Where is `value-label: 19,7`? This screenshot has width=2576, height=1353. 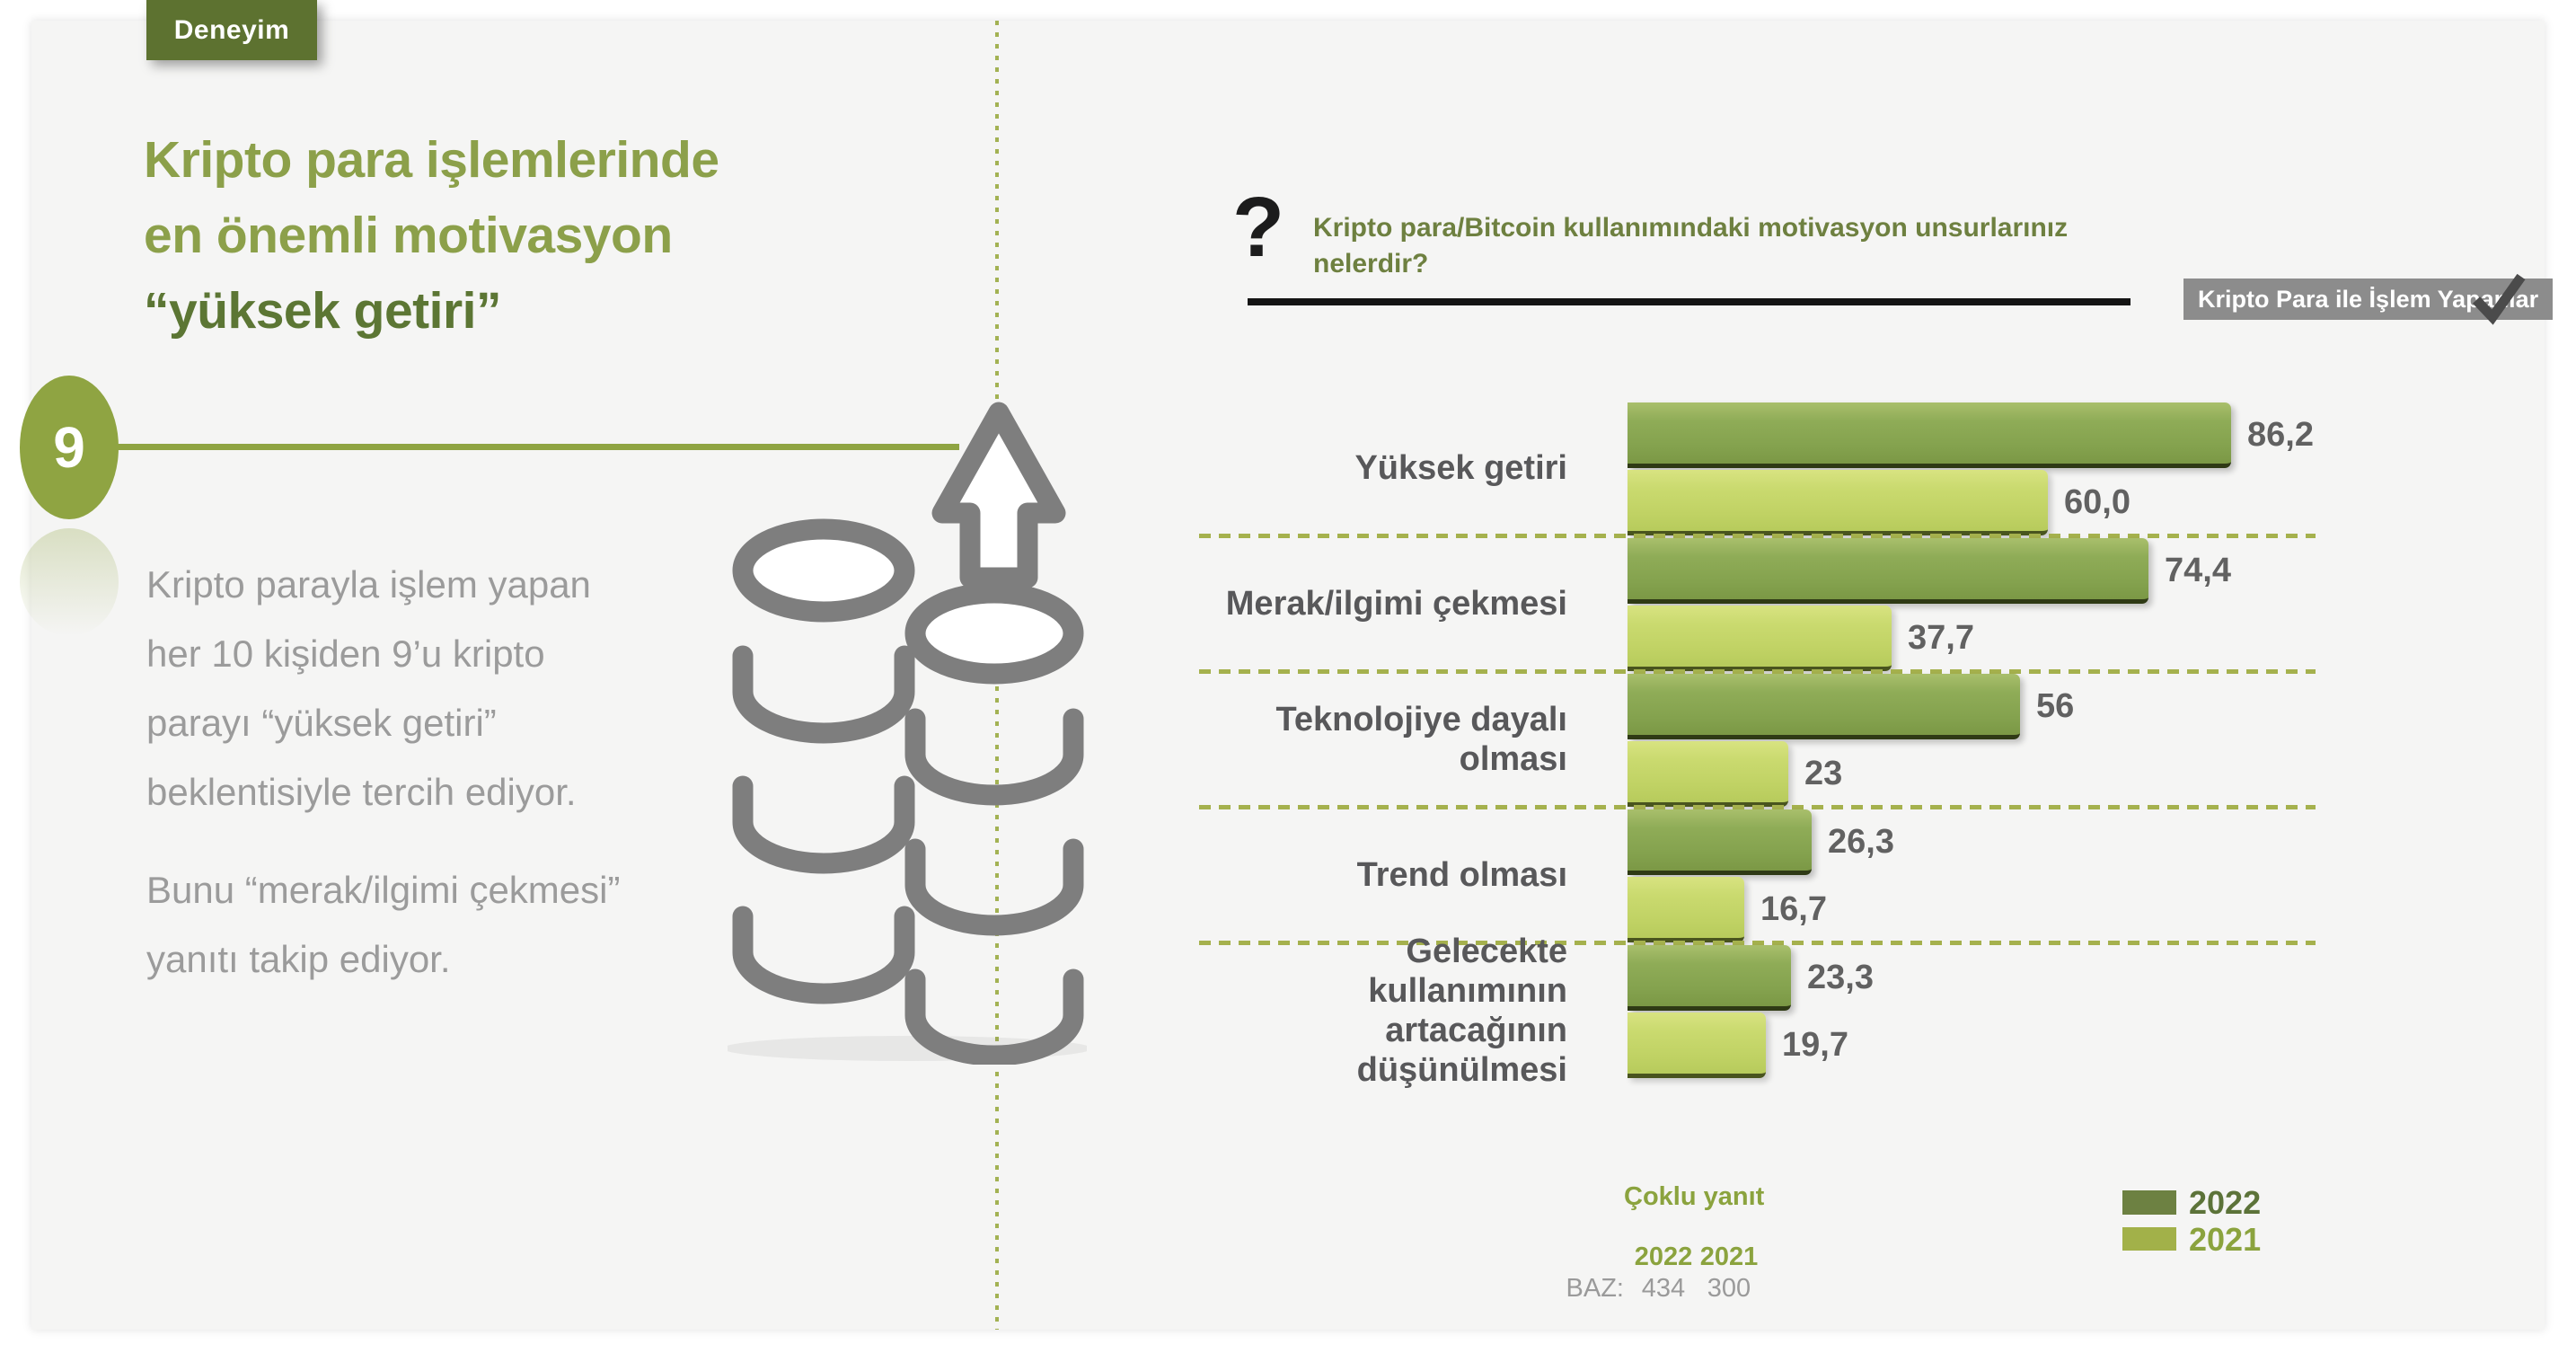
value-label: 19,7 is located at coordinates (1815, 1045).